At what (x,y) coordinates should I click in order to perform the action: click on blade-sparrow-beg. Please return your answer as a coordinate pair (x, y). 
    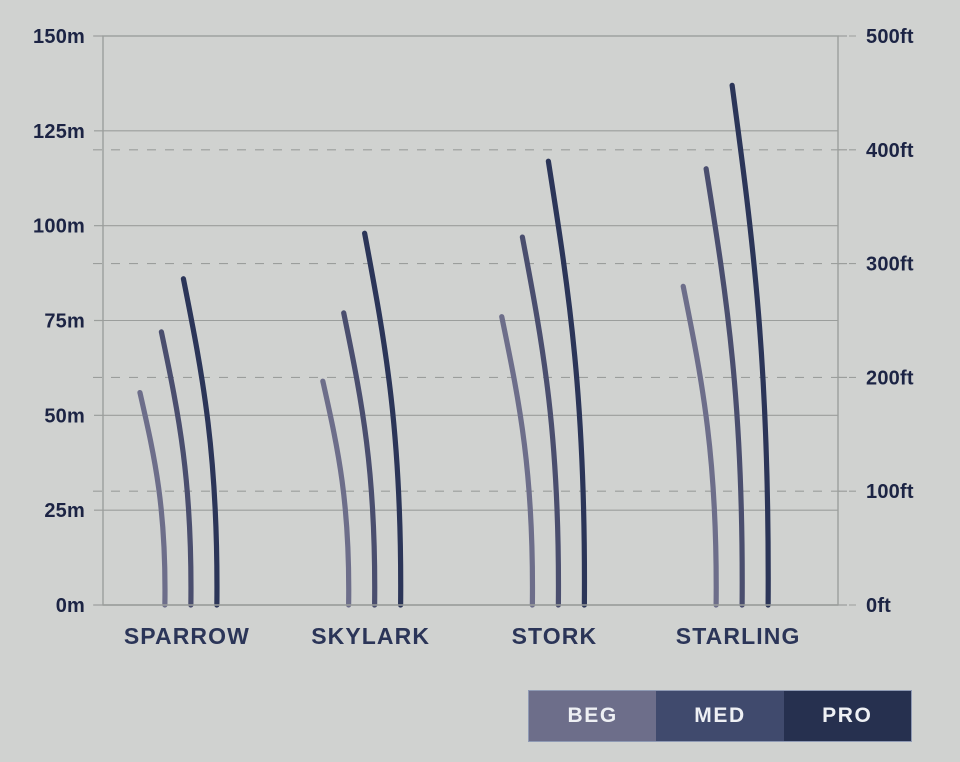
    Looking at the image, I should click on (152, 498).